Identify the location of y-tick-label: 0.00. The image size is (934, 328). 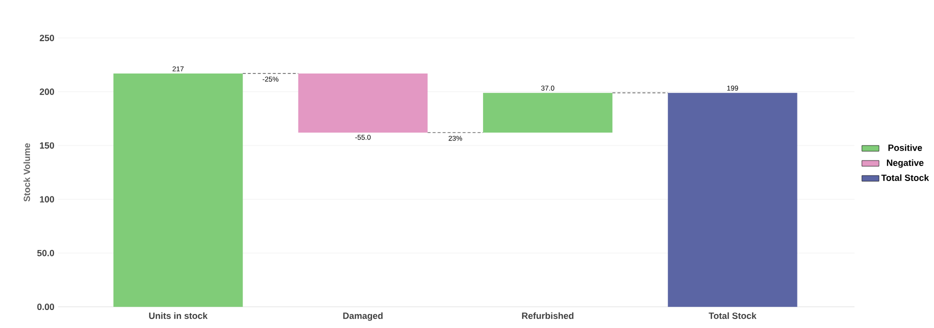
(45, 307).